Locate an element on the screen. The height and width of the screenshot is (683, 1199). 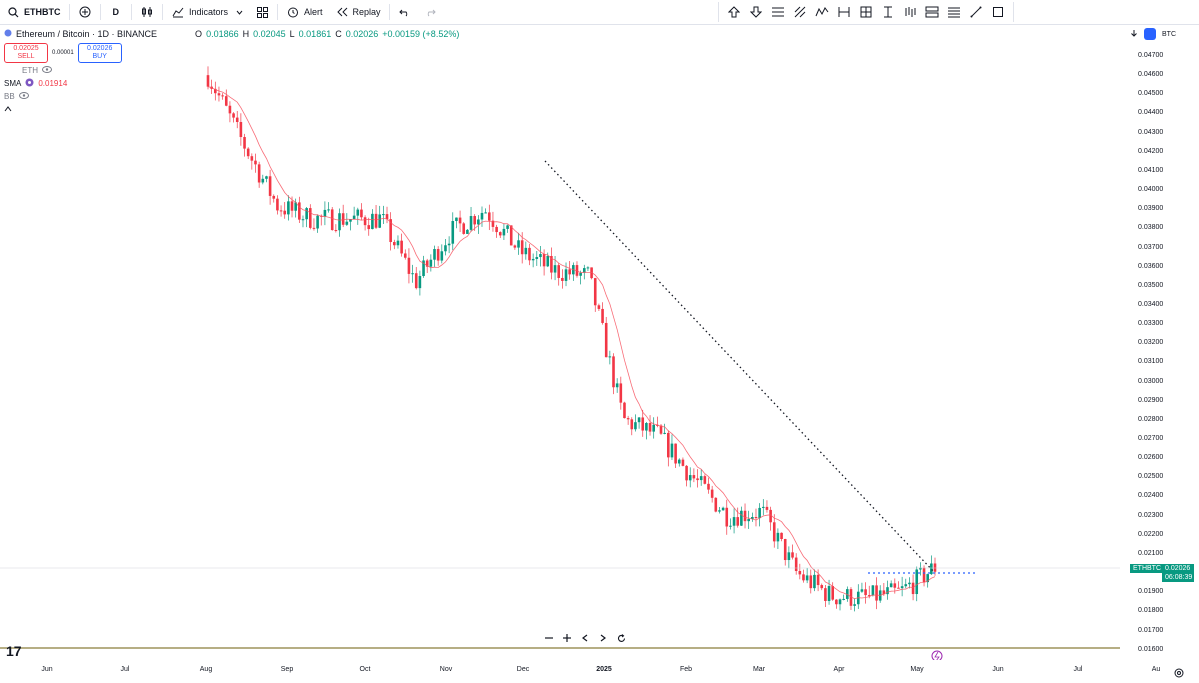
bars-pattern-icon is located at coordinates (910, 12).